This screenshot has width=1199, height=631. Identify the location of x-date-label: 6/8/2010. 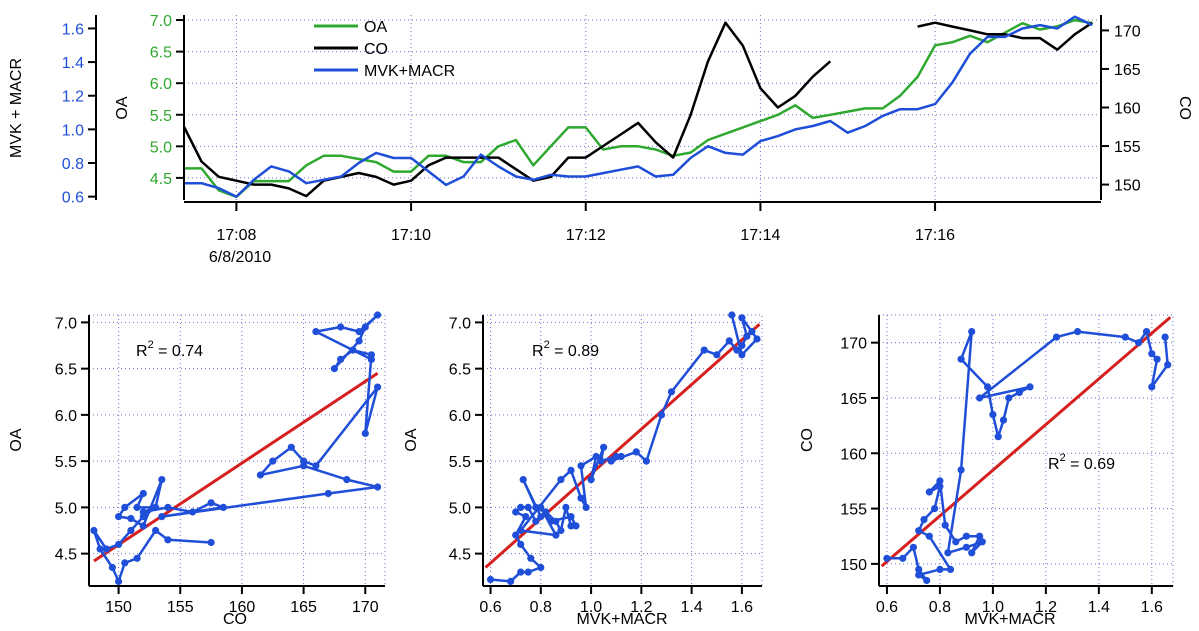
(240, 257).